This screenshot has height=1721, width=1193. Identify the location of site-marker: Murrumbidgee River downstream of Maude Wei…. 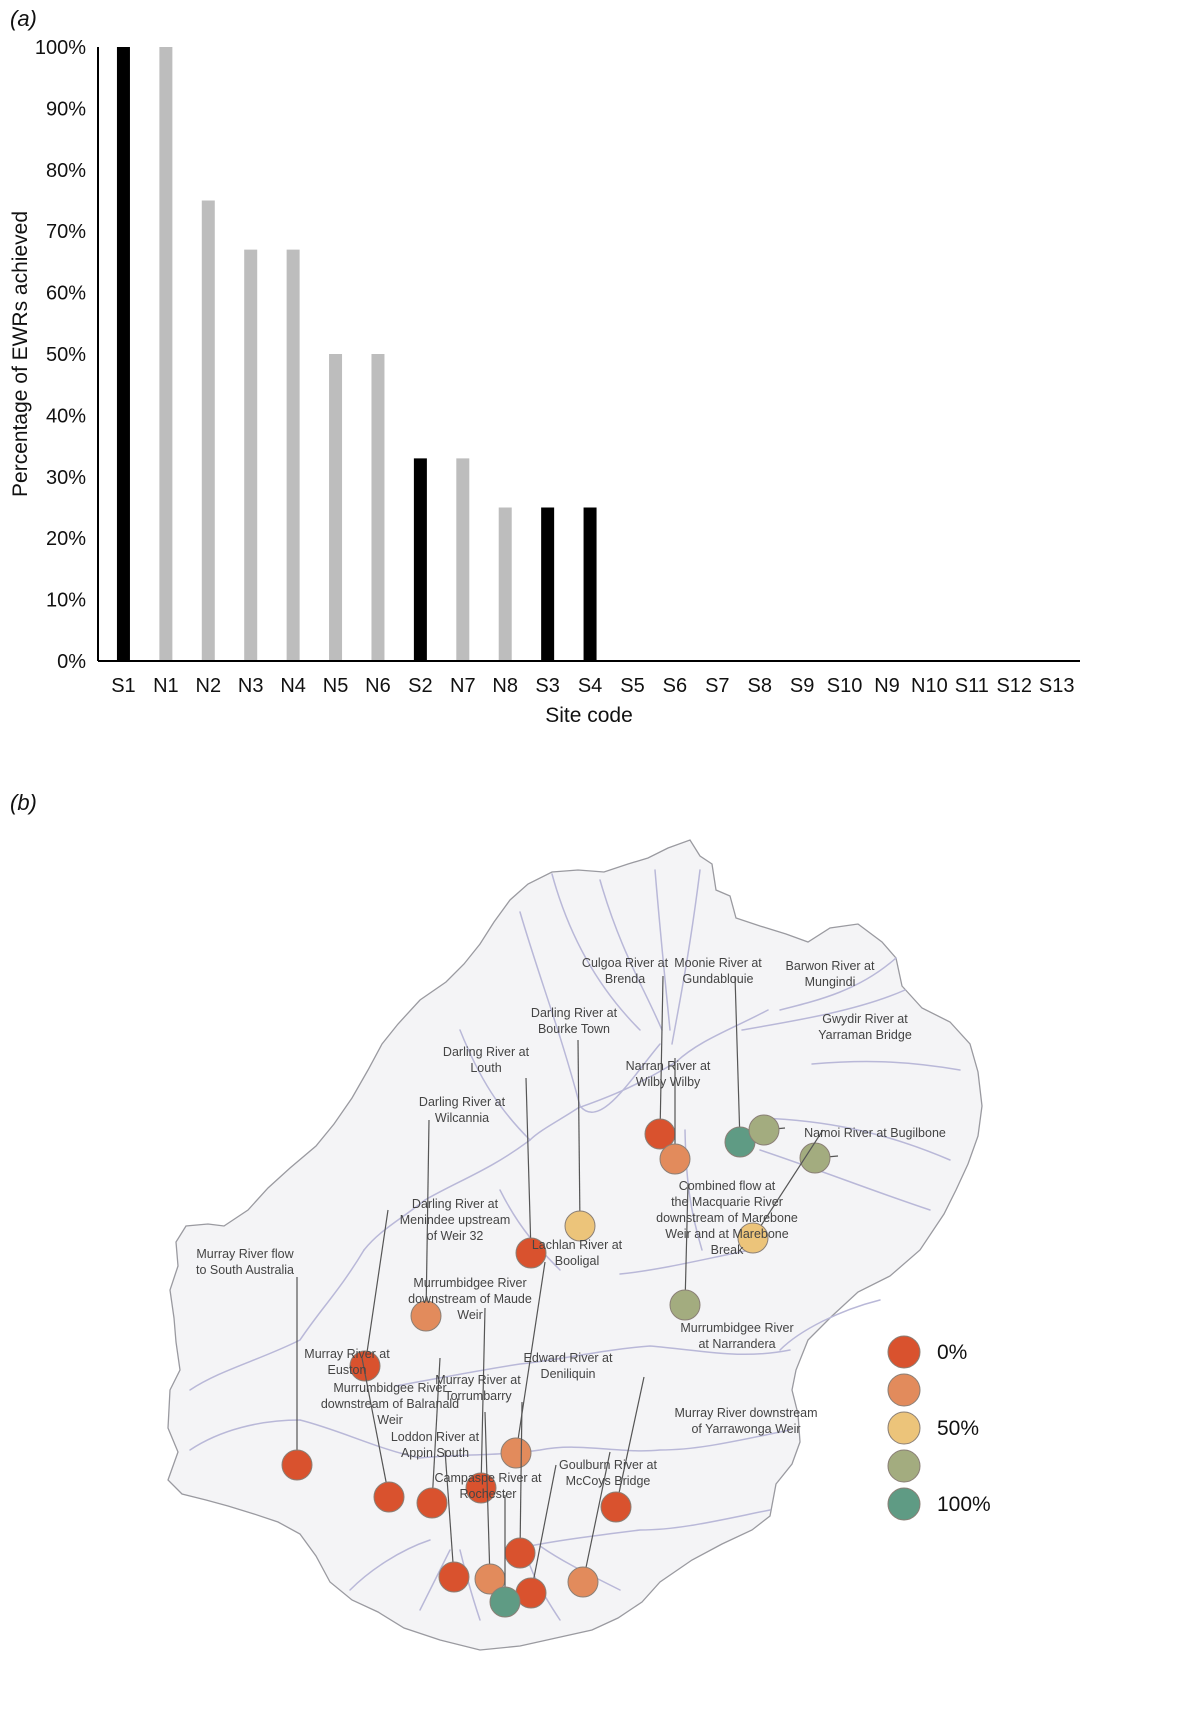
(470, 1390).